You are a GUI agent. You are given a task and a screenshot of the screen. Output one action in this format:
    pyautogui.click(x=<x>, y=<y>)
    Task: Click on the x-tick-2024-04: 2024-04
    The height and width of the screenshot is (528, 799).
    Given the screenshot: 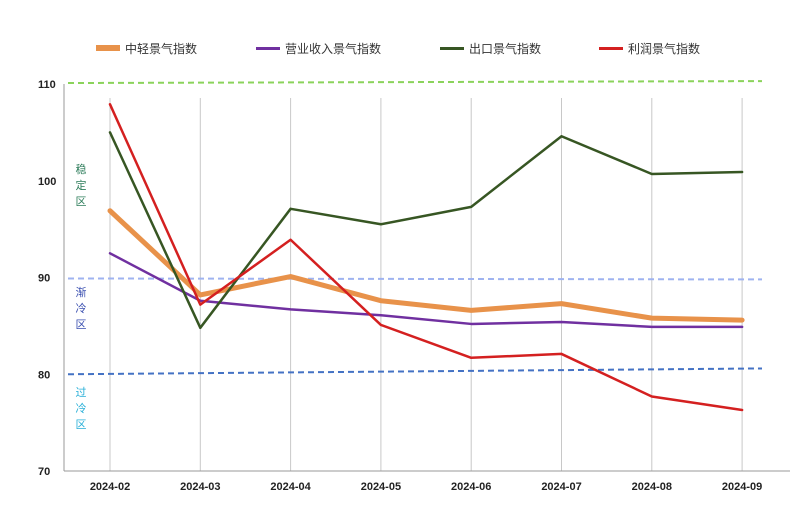 What is the action you would take?
    pyautogui.click(x=290, y=487)
    